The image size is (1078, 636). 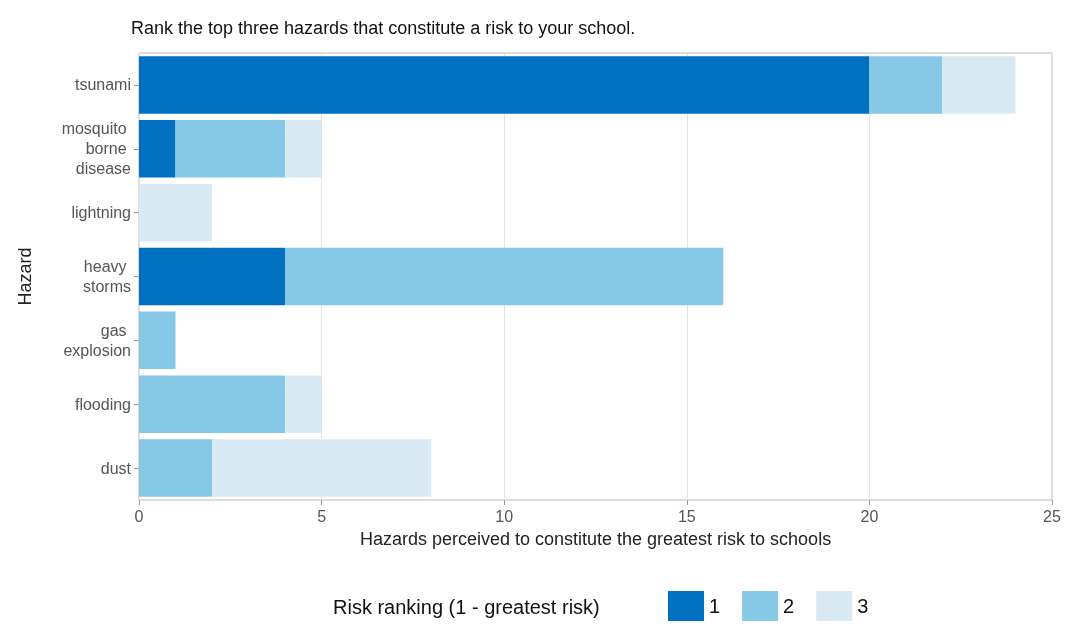 I want to click on y-tick-label: flooding, so click(x=102, y=404).